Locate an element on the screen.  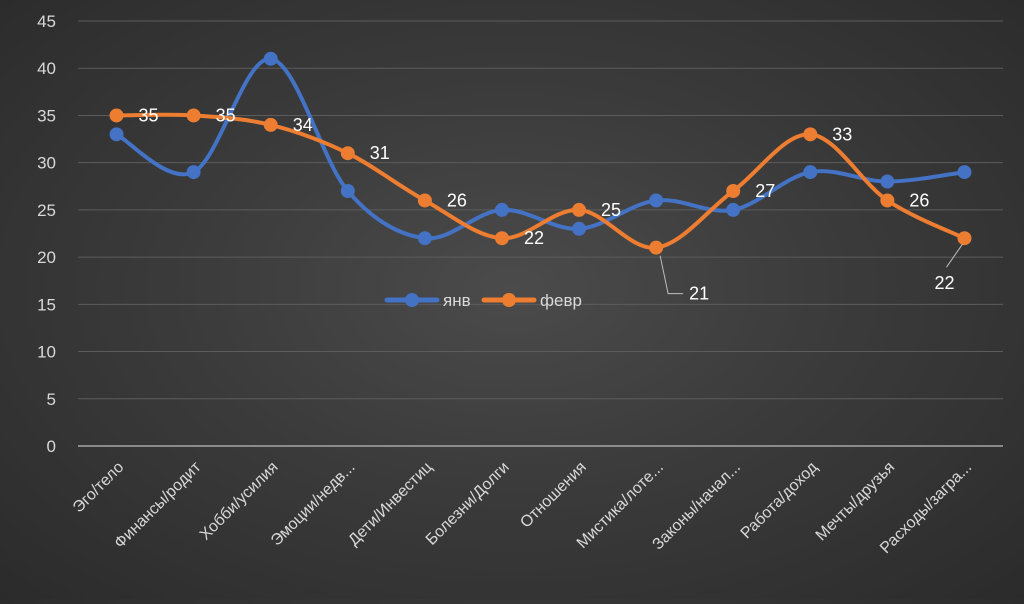
y-tick-label: 40 is located at coordinates (46, 68).